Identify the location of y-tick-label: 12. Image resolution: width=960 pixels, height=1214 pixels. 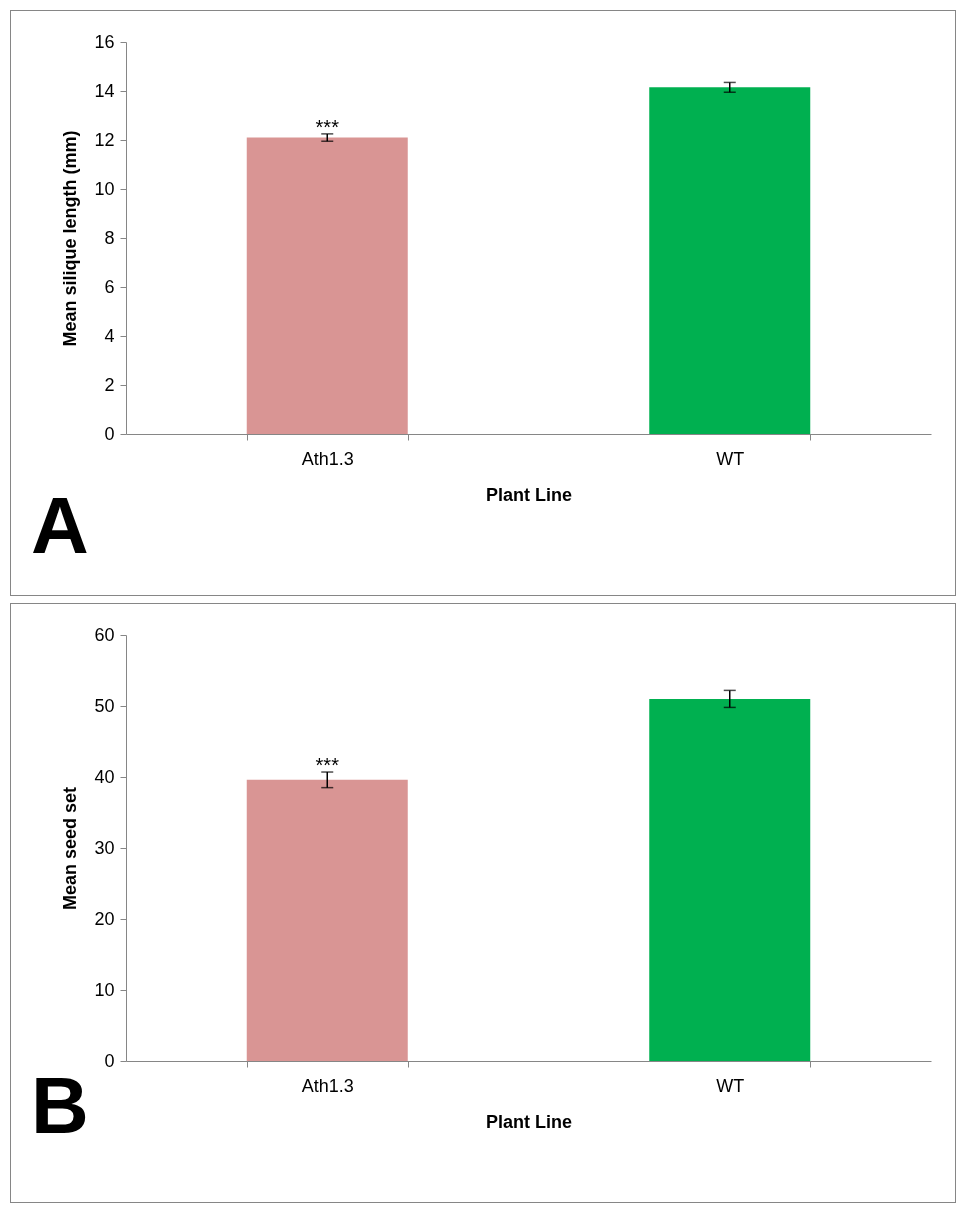
(104, 139).